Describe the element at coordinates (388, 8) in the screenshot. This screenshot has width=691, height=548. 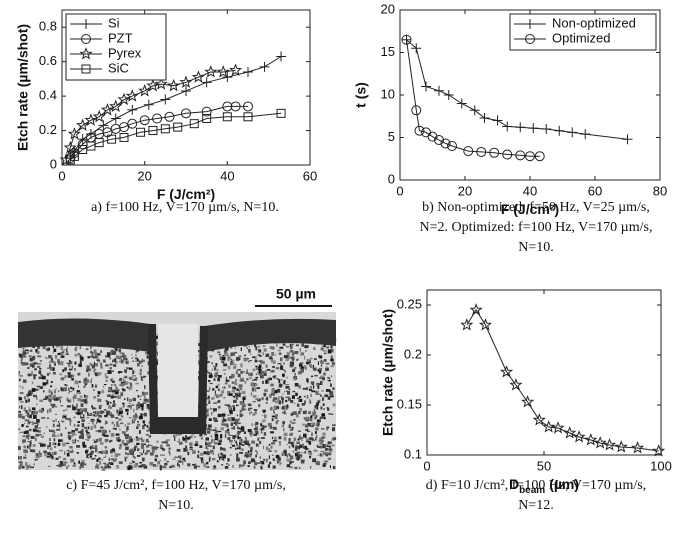
I see `y-tick-label: 20` at that location.